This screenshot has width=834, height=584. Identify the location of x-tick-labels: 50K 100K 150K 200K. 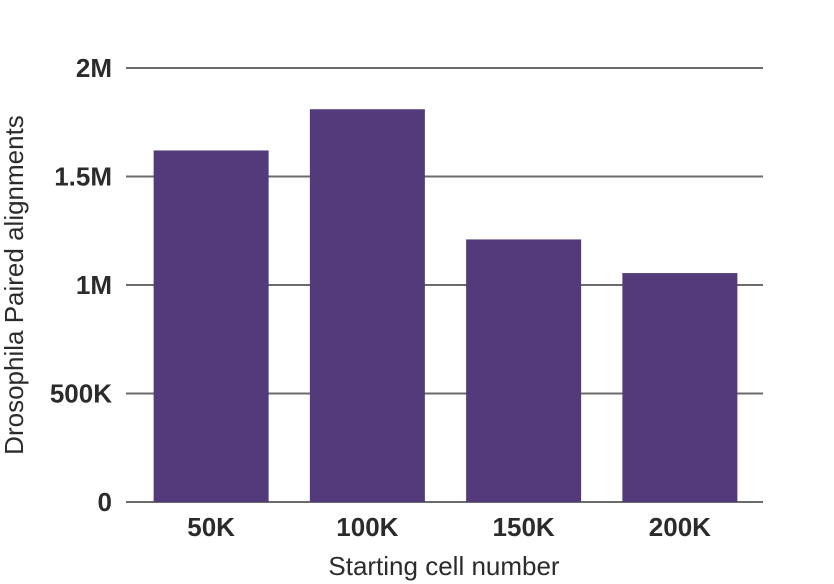
(449, 527).